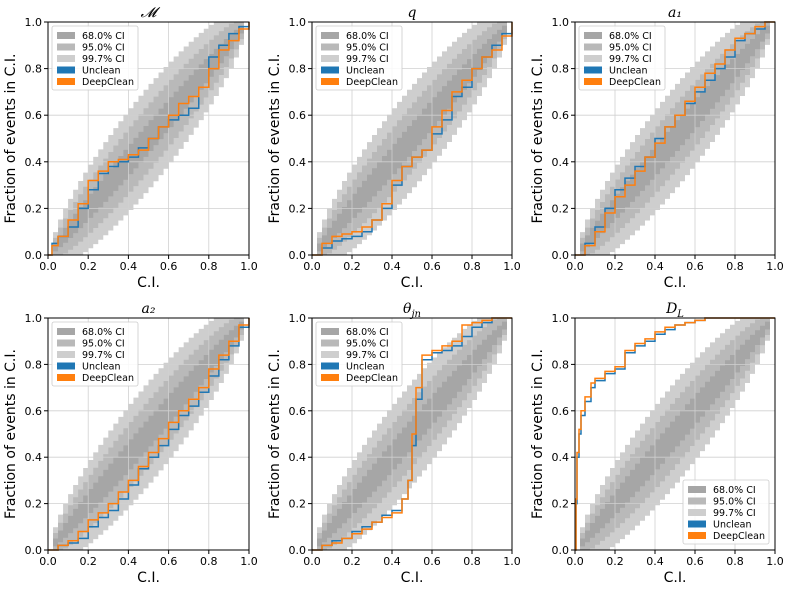  What do you see at coordinates (674, 310) in the screenshot?
I see `panel-title: DL` at bounding box center [674, 310].